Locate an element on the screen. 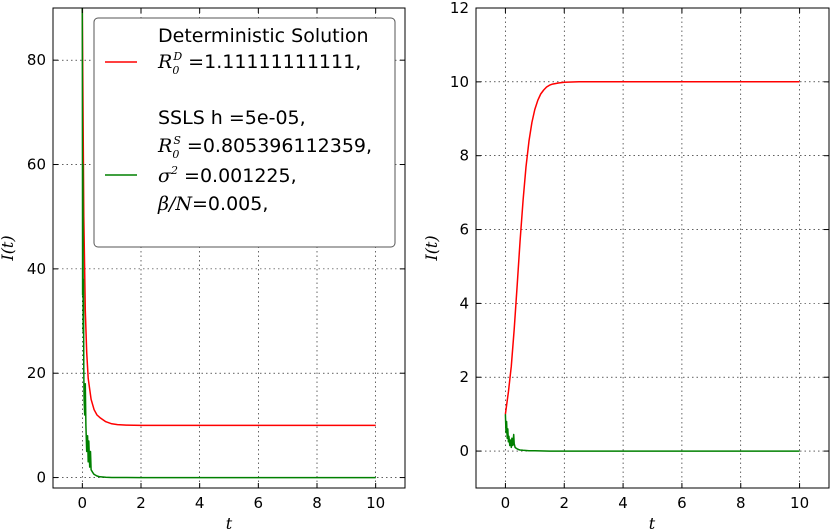  y-tick-label: 6 is located at coordinates (464, 230).